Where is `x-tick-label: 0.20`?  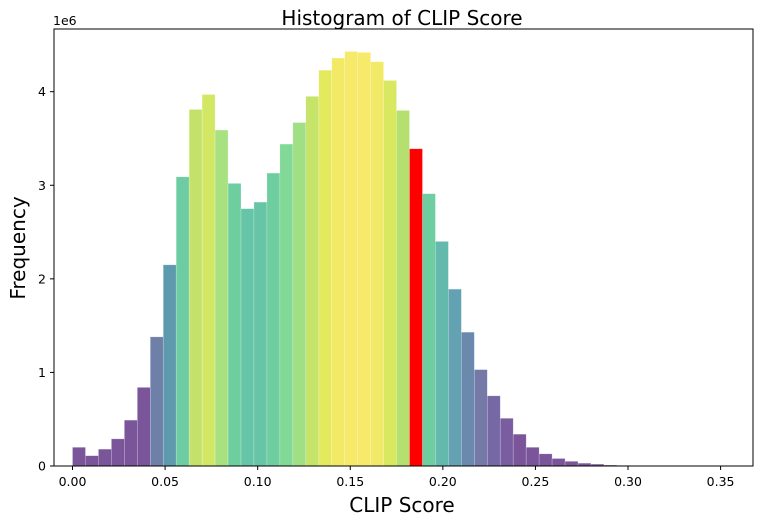
x-tick-label: 0.20 is located at coordinates (443, 481).